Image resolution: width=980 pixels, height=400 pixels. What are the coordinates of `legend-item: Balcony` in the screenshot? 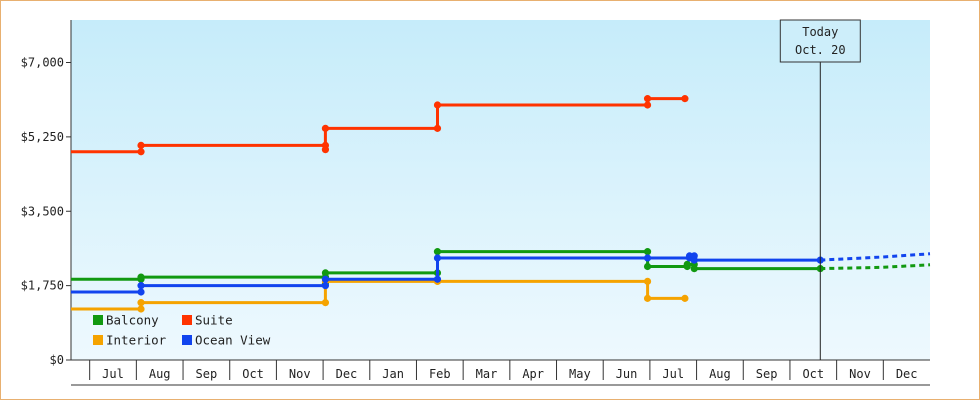 It's located at (126, 320).